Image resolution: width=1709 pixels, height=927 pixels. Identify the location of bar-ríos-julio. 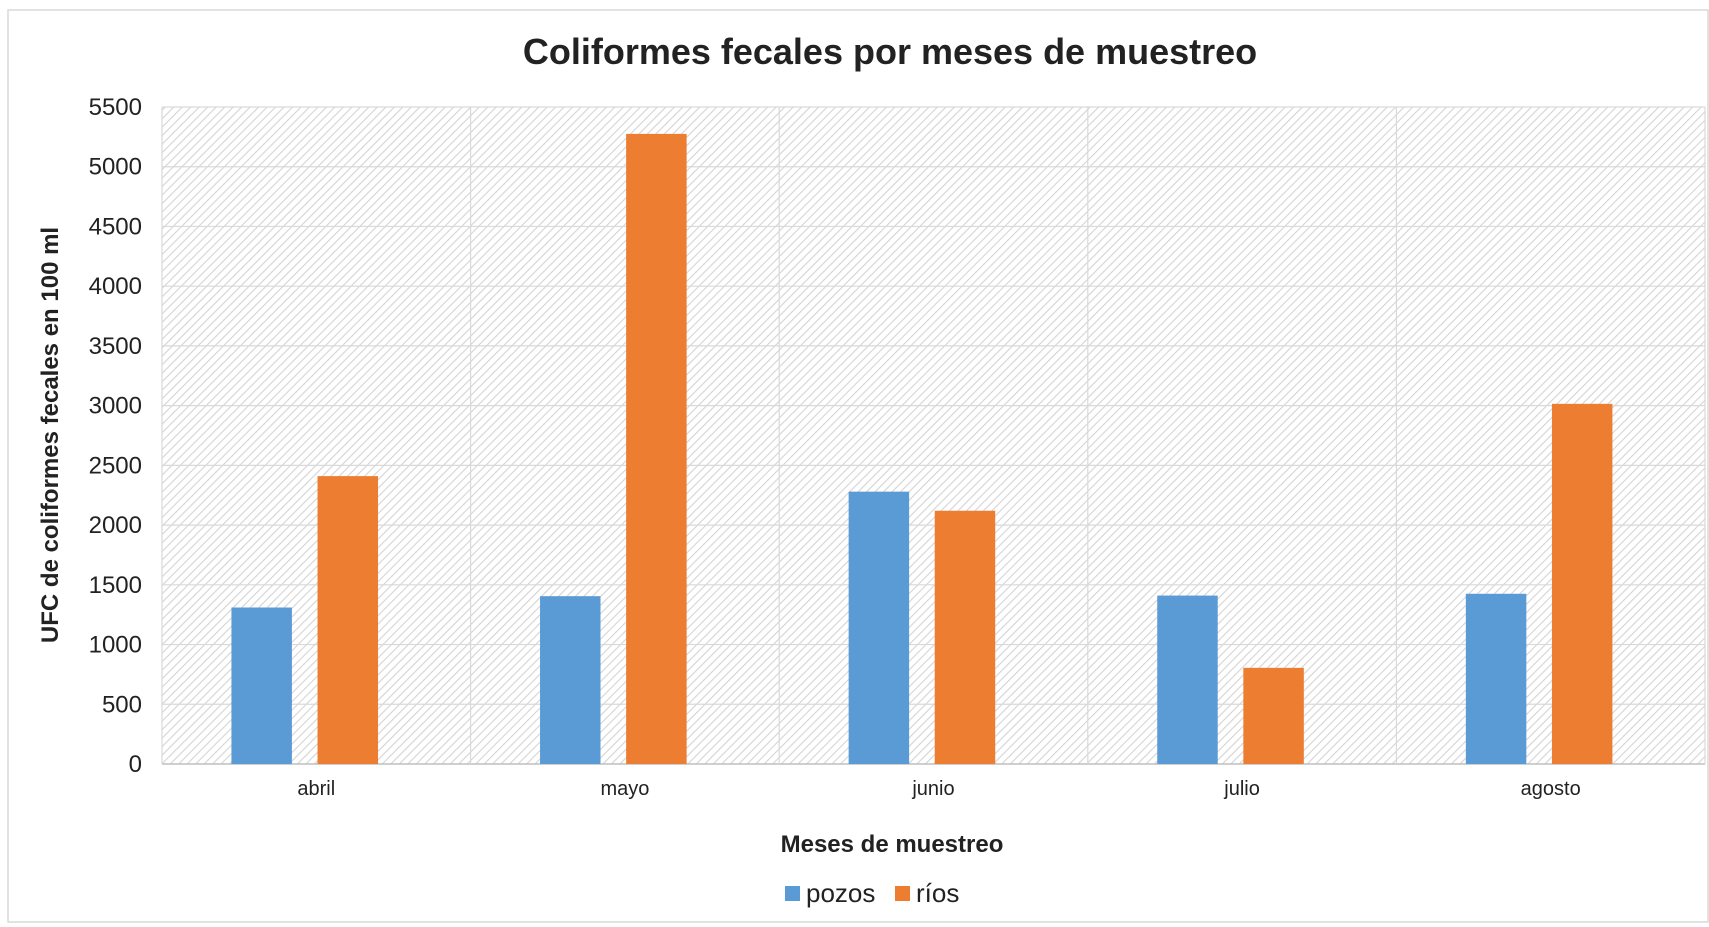
(1273, 715).